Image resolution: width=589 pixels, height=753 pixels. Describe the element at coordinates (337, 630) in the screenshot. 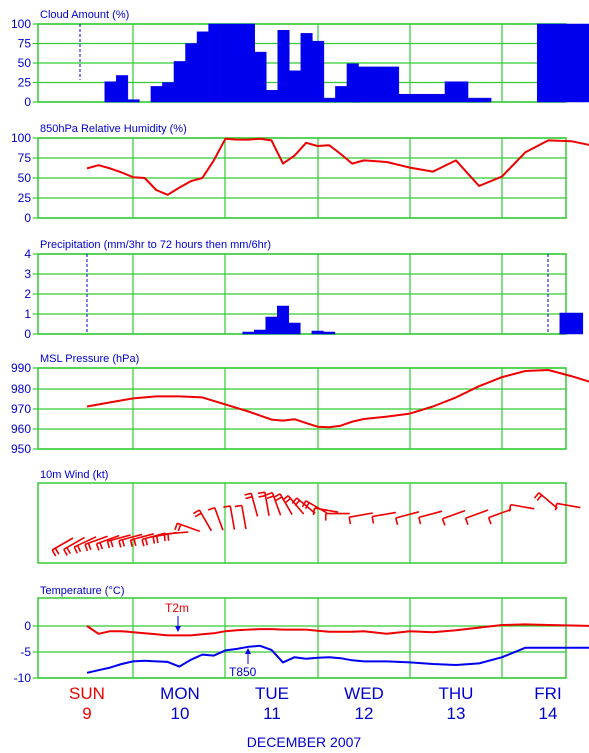

I see `t2m-line` at that location.